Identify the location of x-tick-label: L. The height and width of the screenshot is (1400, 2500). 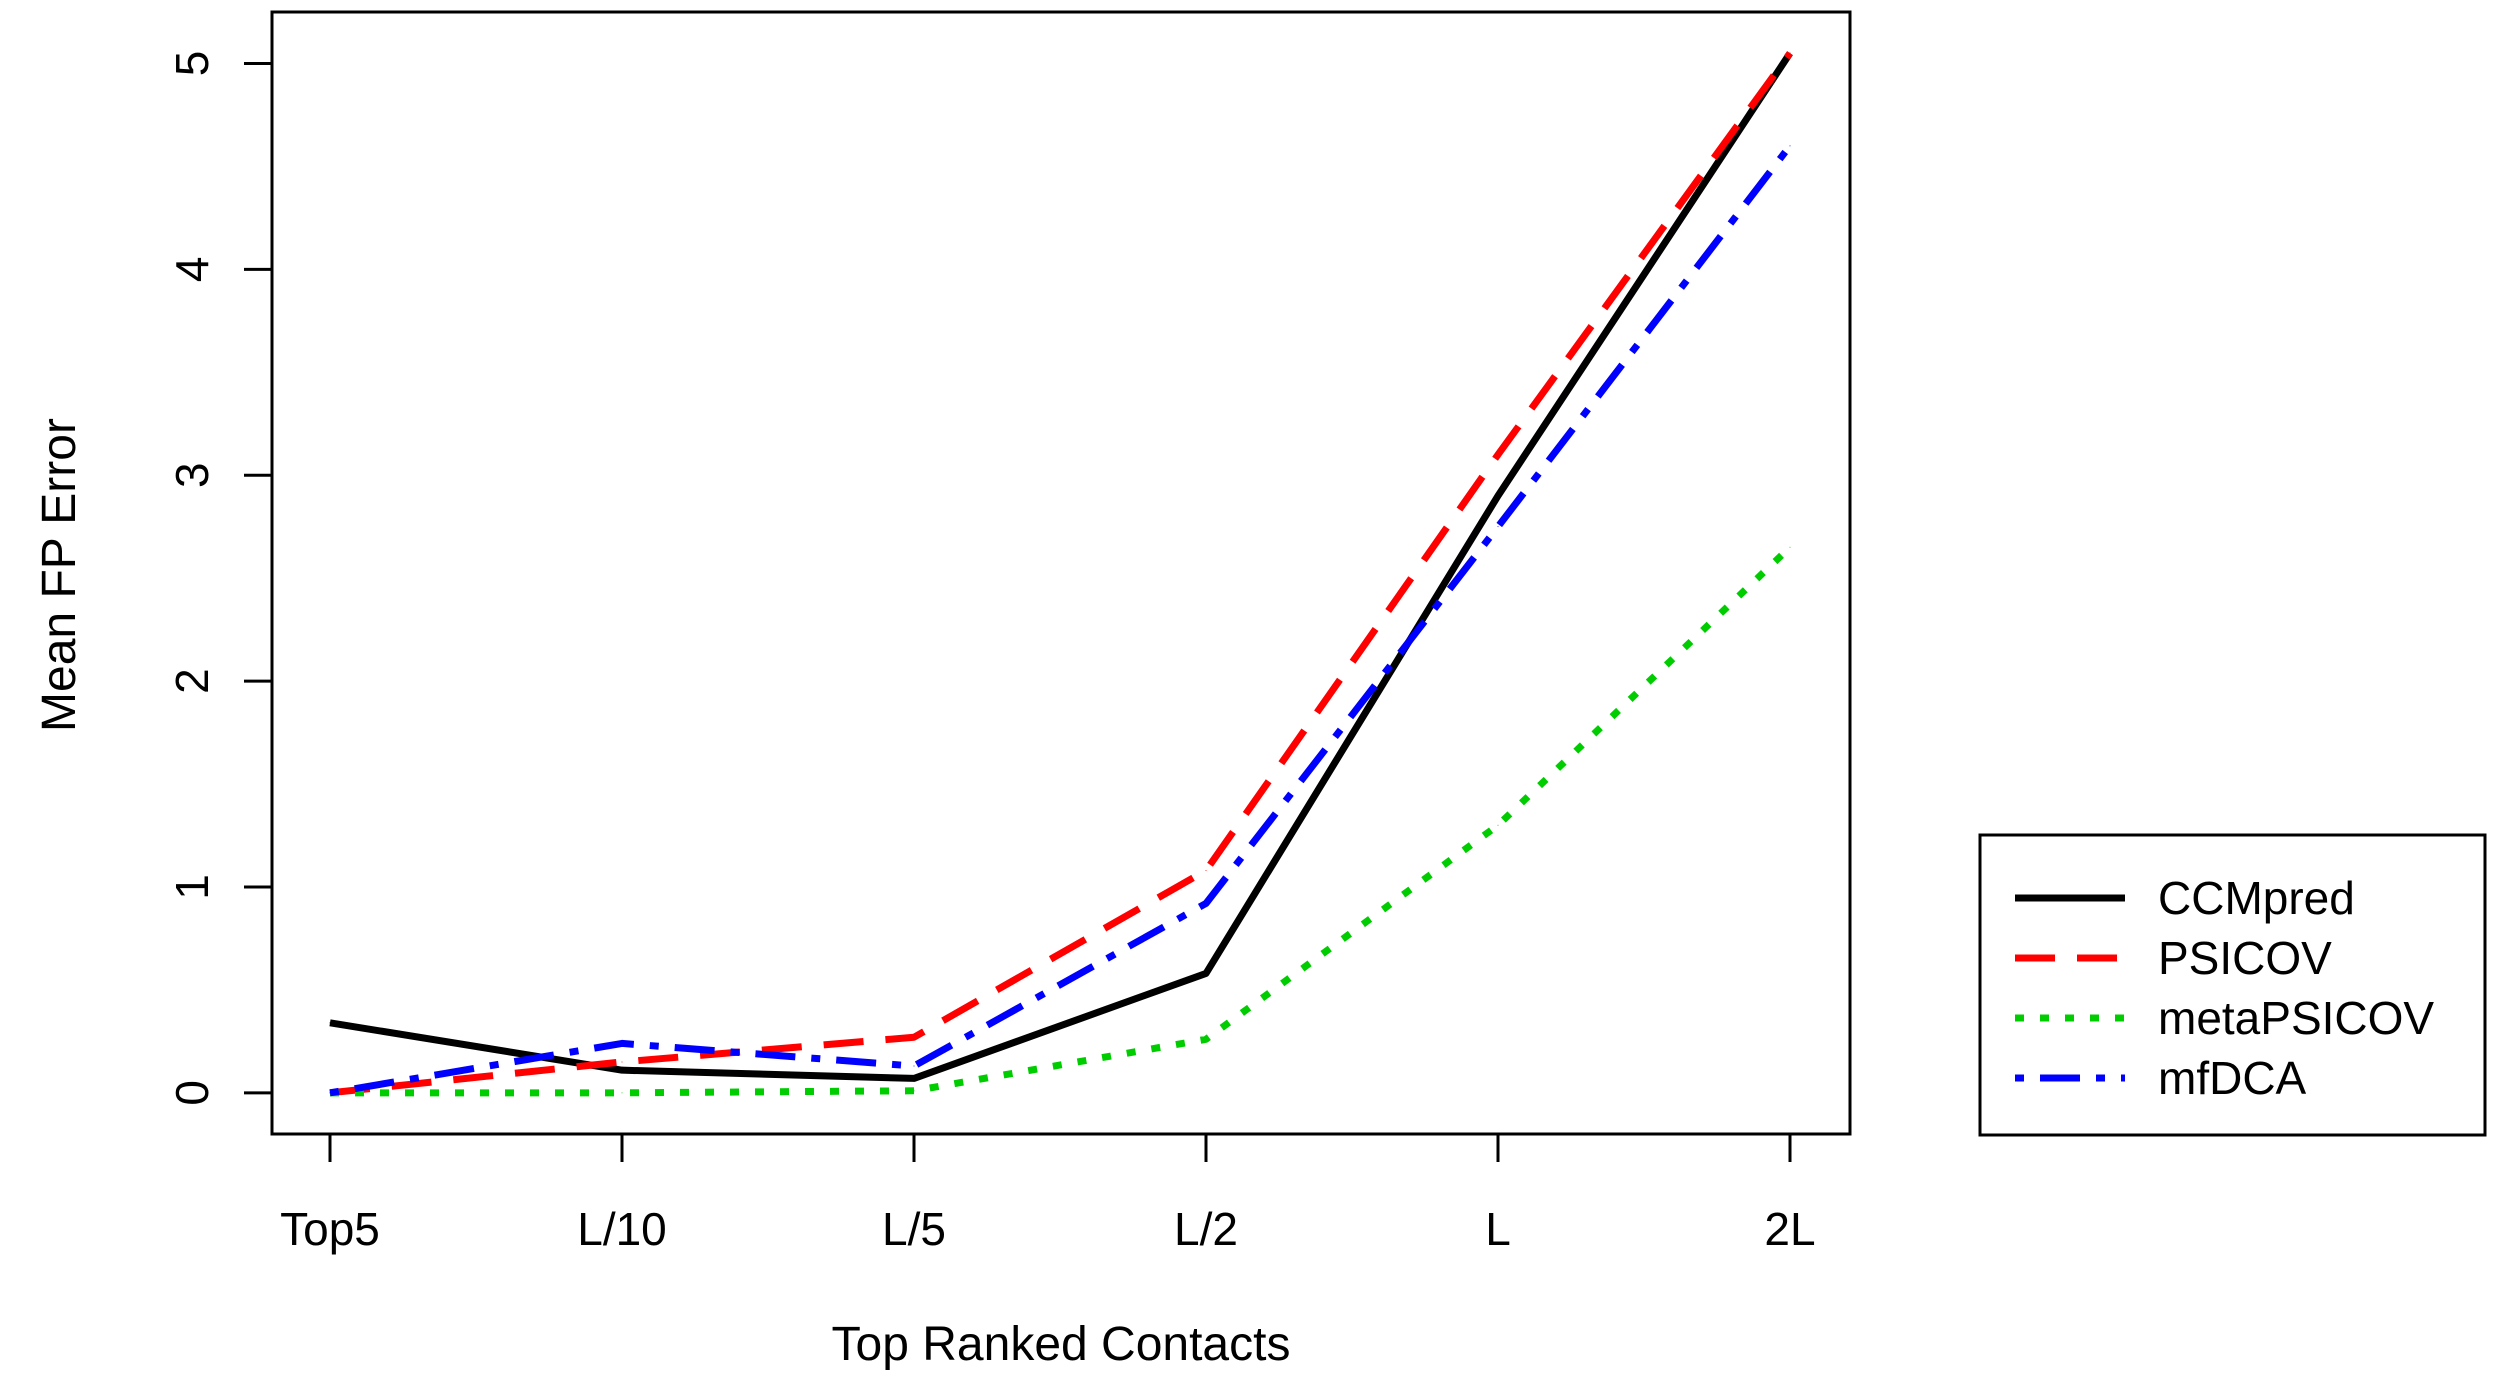
(1498, 1229).